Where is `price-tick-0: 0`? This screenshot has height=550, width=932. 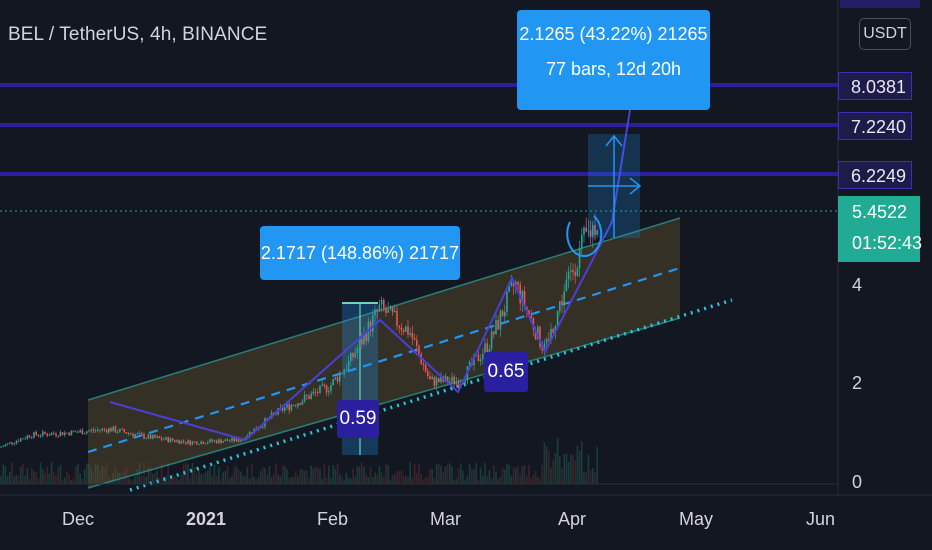
price-tick-0: 0 is located at coordinates (857, 482).